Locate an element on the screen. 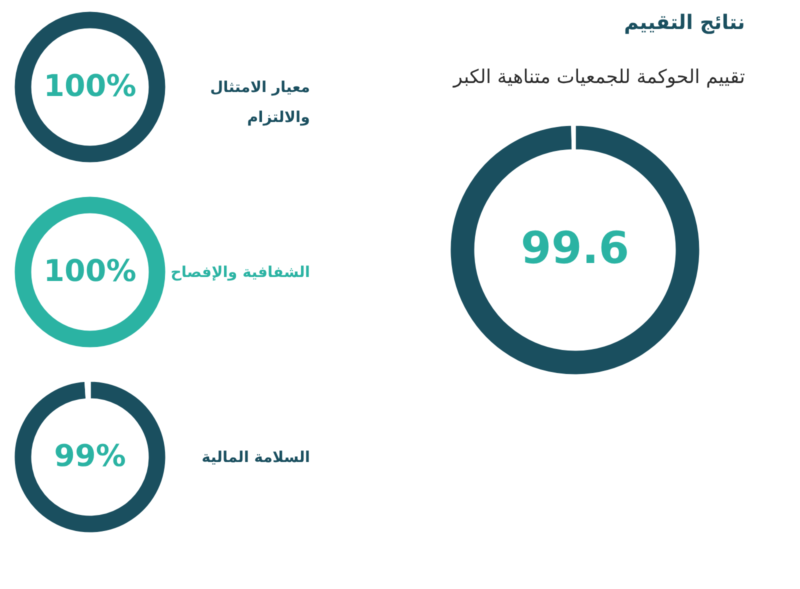 The width and height of the screenshot is (800, 589). data-label: 99% is located at coordinates (90, 456).